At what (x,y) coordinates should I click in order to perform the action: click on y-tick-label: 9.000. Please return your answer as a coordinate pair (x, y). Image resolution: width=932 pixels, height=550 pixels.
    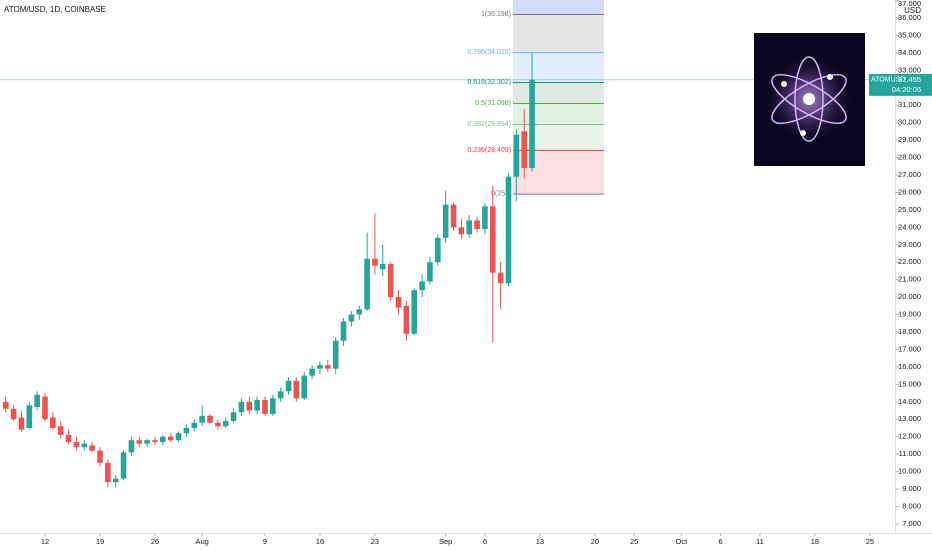
    Looking at the image, I should click on (911, 488).